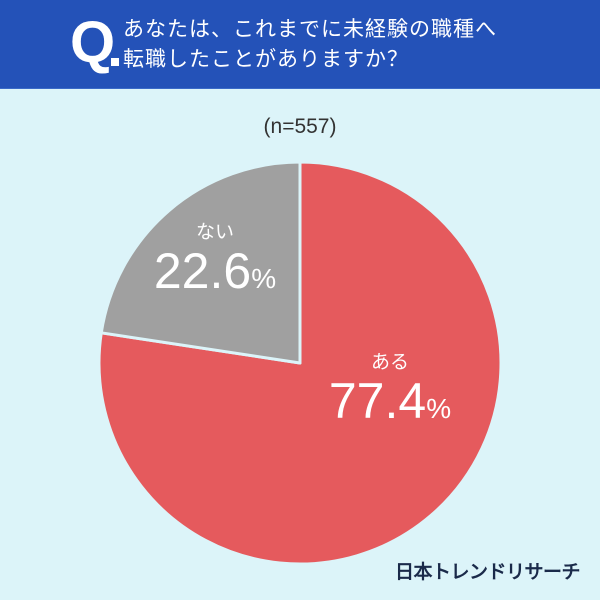  What do you see at coordinates (487, 572) in the screenshot?
I see `brand-logo: 日本トレンドリサーチ` at bounding box center [487, 572].